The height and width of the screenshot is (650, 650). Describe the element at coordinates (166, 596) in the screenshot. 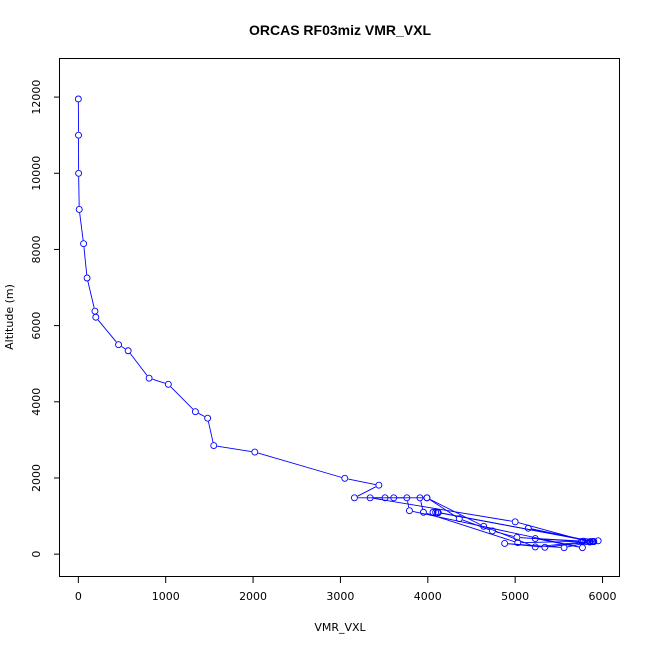

I see `x-tick-label: 1000` at that location.